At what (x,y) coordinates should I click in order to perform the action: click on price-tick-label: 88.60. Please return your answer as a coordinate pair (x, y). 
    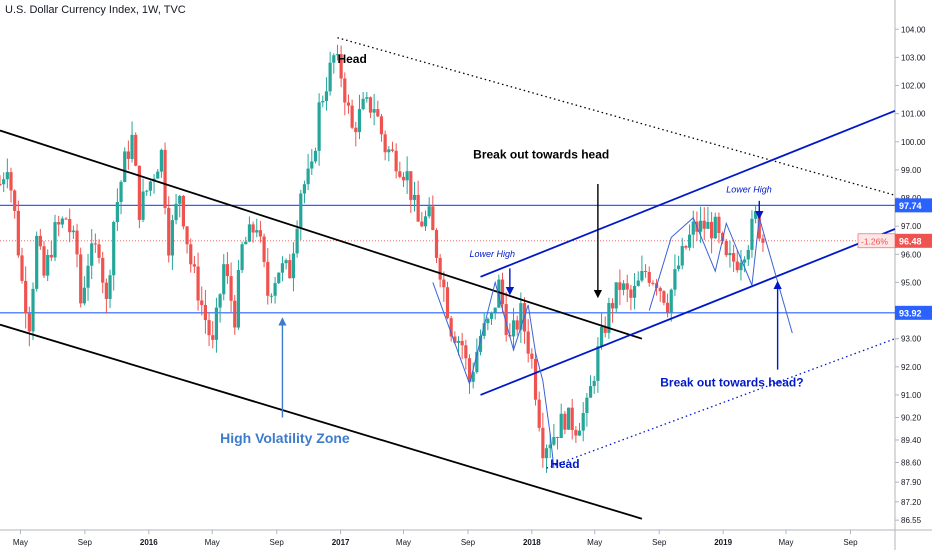
    Looking at the image, I should click on (911, 462).